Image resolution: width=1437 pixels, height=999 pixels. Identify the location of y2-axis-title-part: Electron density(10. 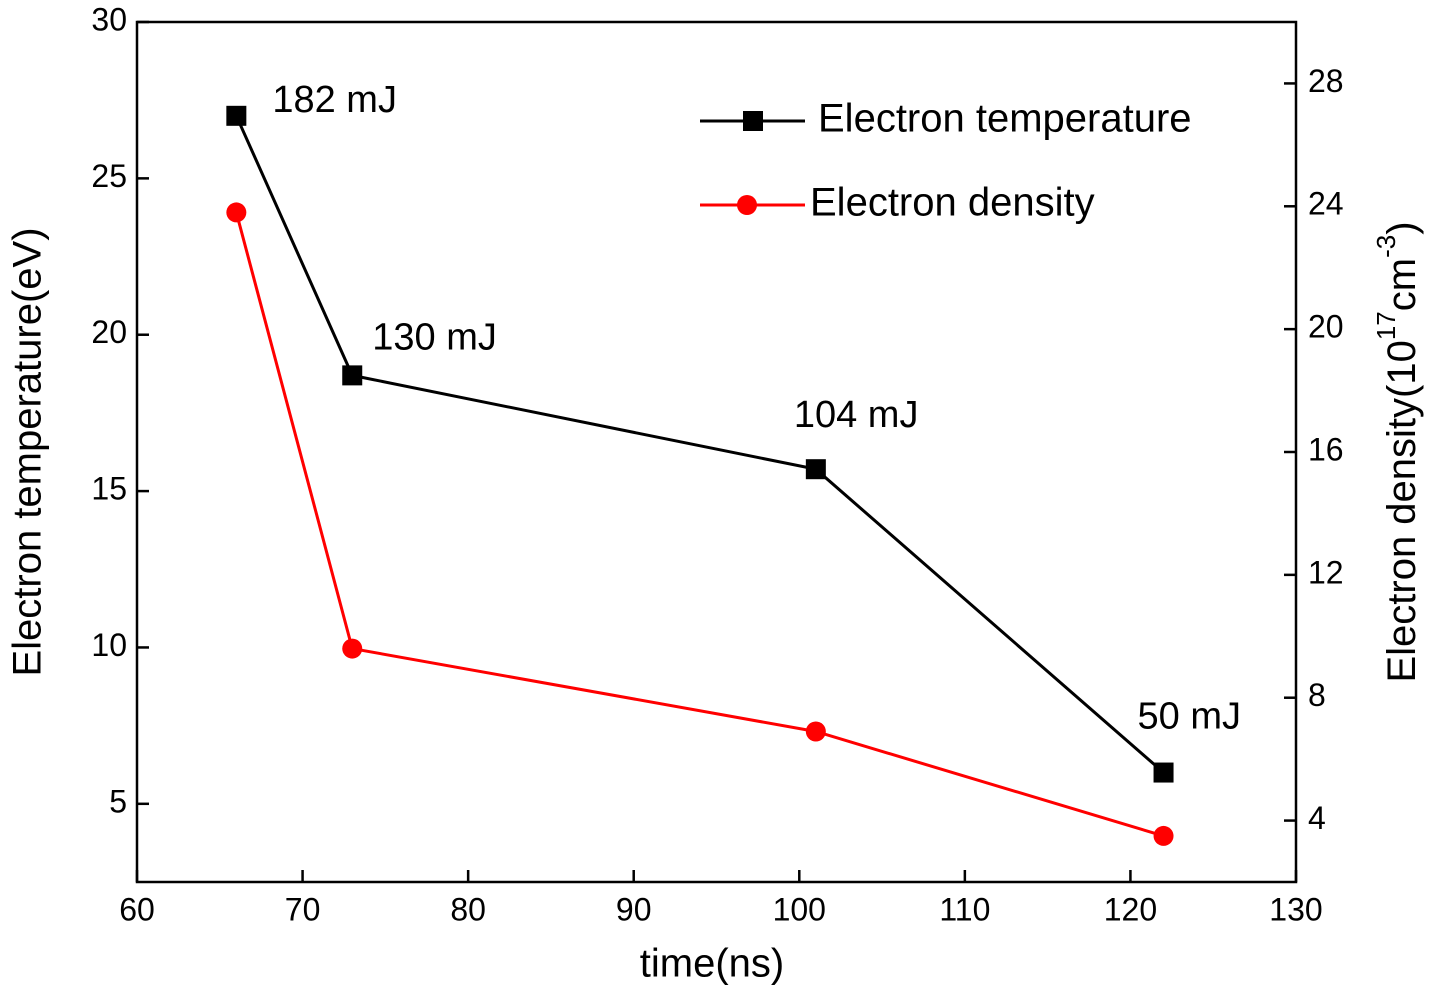
(1402, 511).